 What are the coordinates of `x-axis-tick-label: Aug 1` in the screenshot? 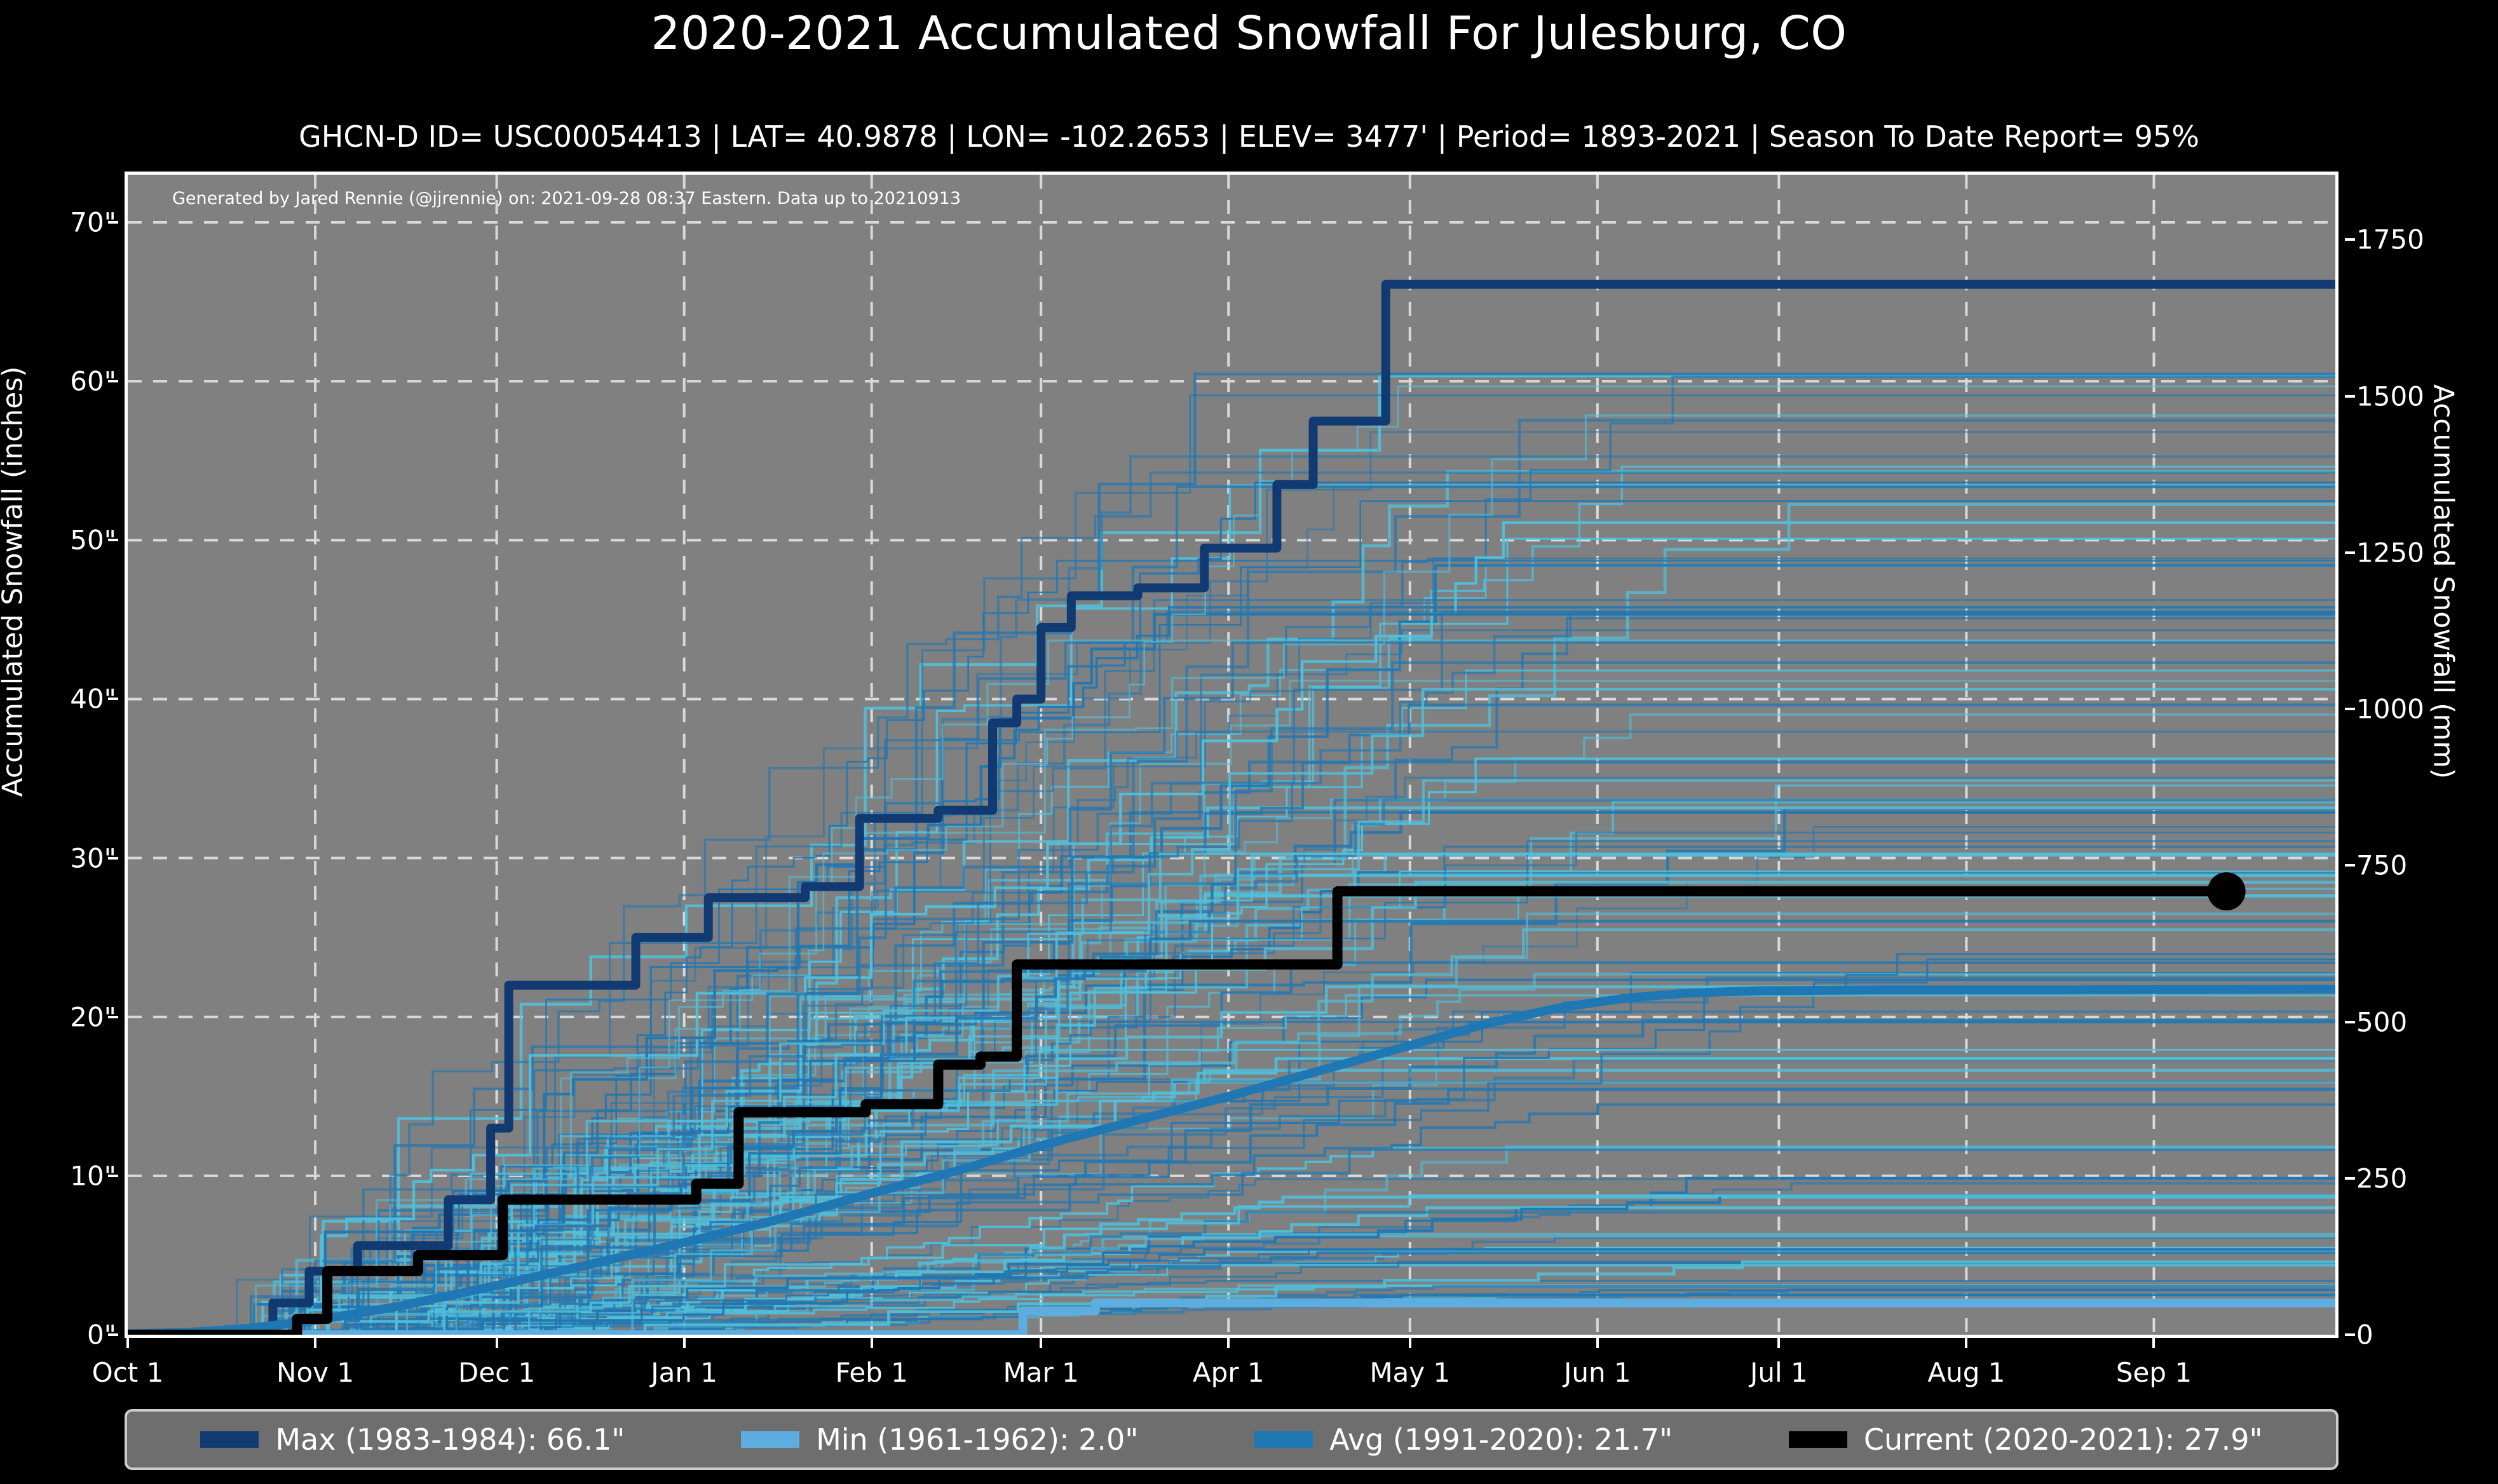 It's located at (1966, 1372).